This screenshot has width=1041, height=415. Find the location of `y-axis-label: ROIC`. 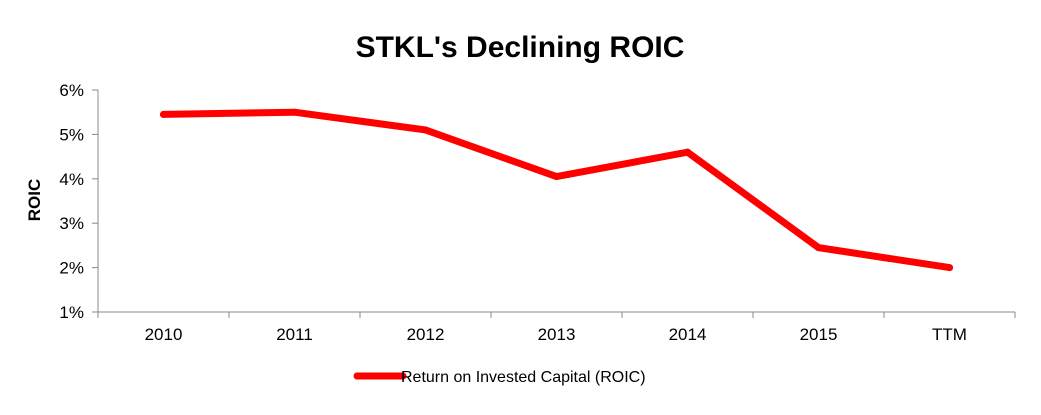

y-axis-label: ROIC is located at coordinates (34, 200).